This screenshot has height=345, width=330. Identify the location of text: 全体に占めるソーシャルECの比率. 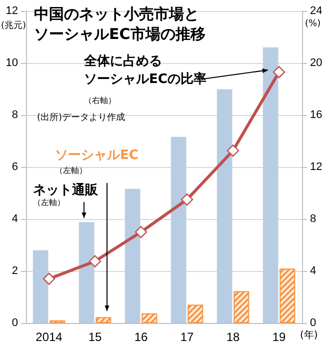
(146, 71).